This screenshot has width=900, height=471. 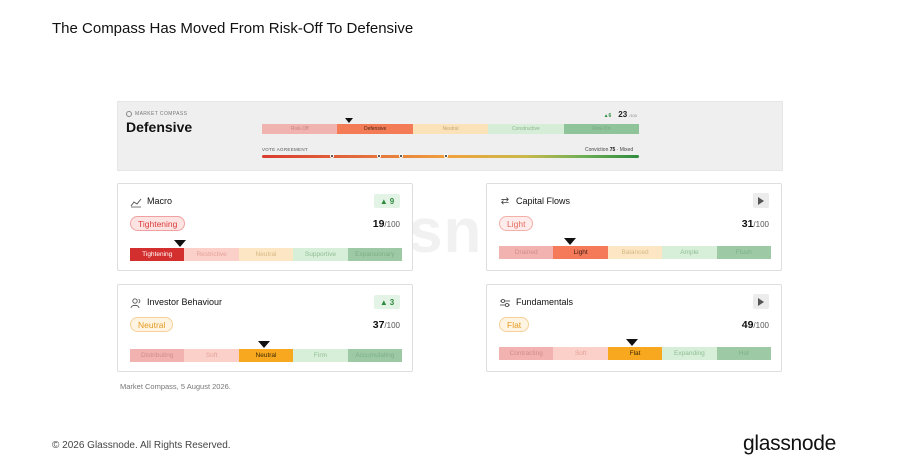 I want to click on score-value: 23, so click(x=623, y=114).